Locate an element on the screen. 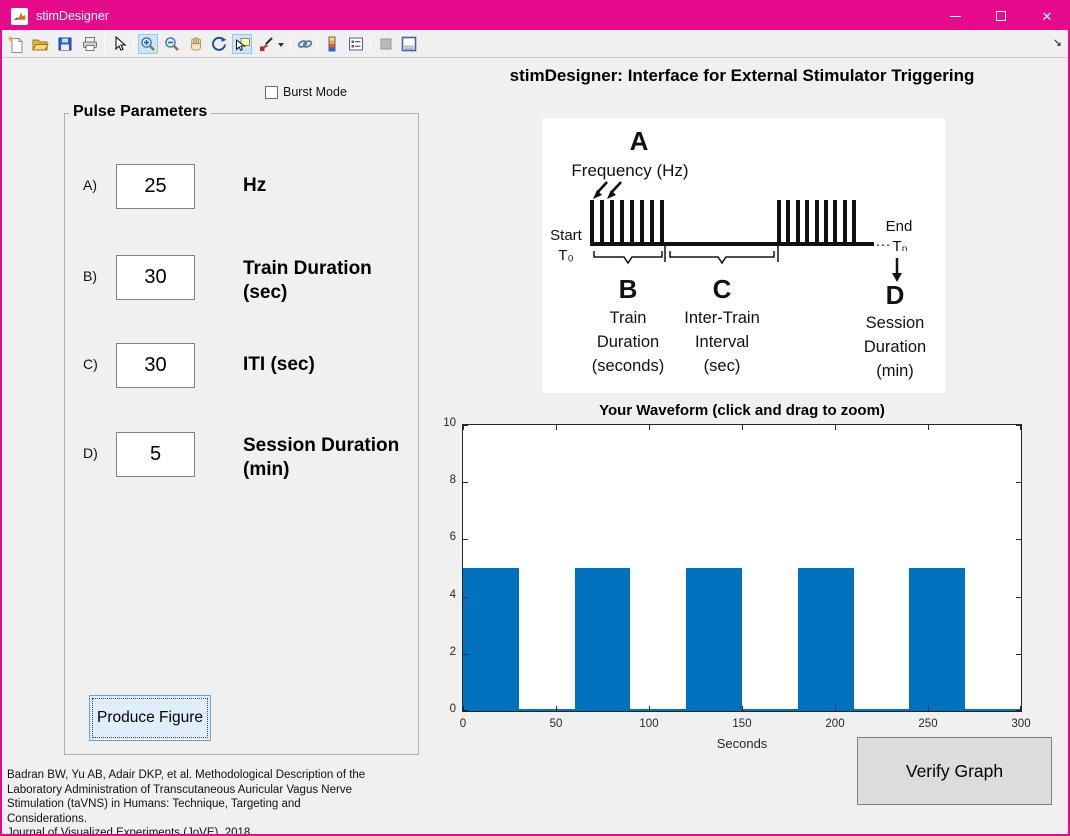 The width and height of the screenshot is (1070, 836). new-file-button is located at coordinates (16, 44).